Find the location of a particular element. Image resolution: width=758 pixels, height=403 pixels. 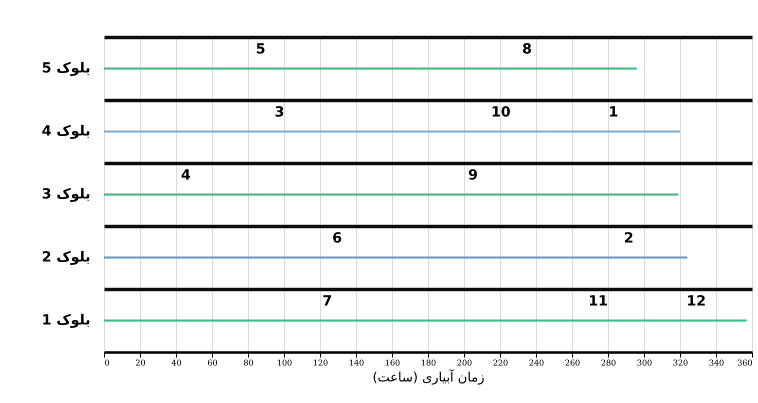

series-label: 9 is located at coordinates (473, 176).